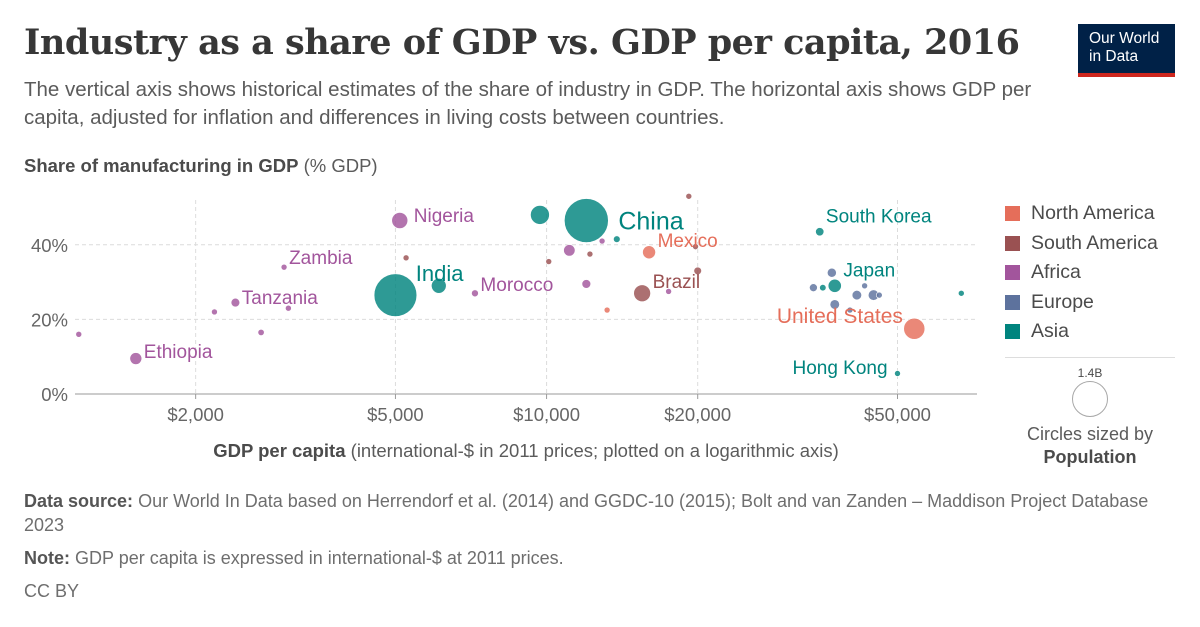 Image resolution: width=1200 pixels, height=627 pixels. What do you see at coordinates (440, 273) in the screenshot?
I see `point-label: India` at bounding box center [440, 273].